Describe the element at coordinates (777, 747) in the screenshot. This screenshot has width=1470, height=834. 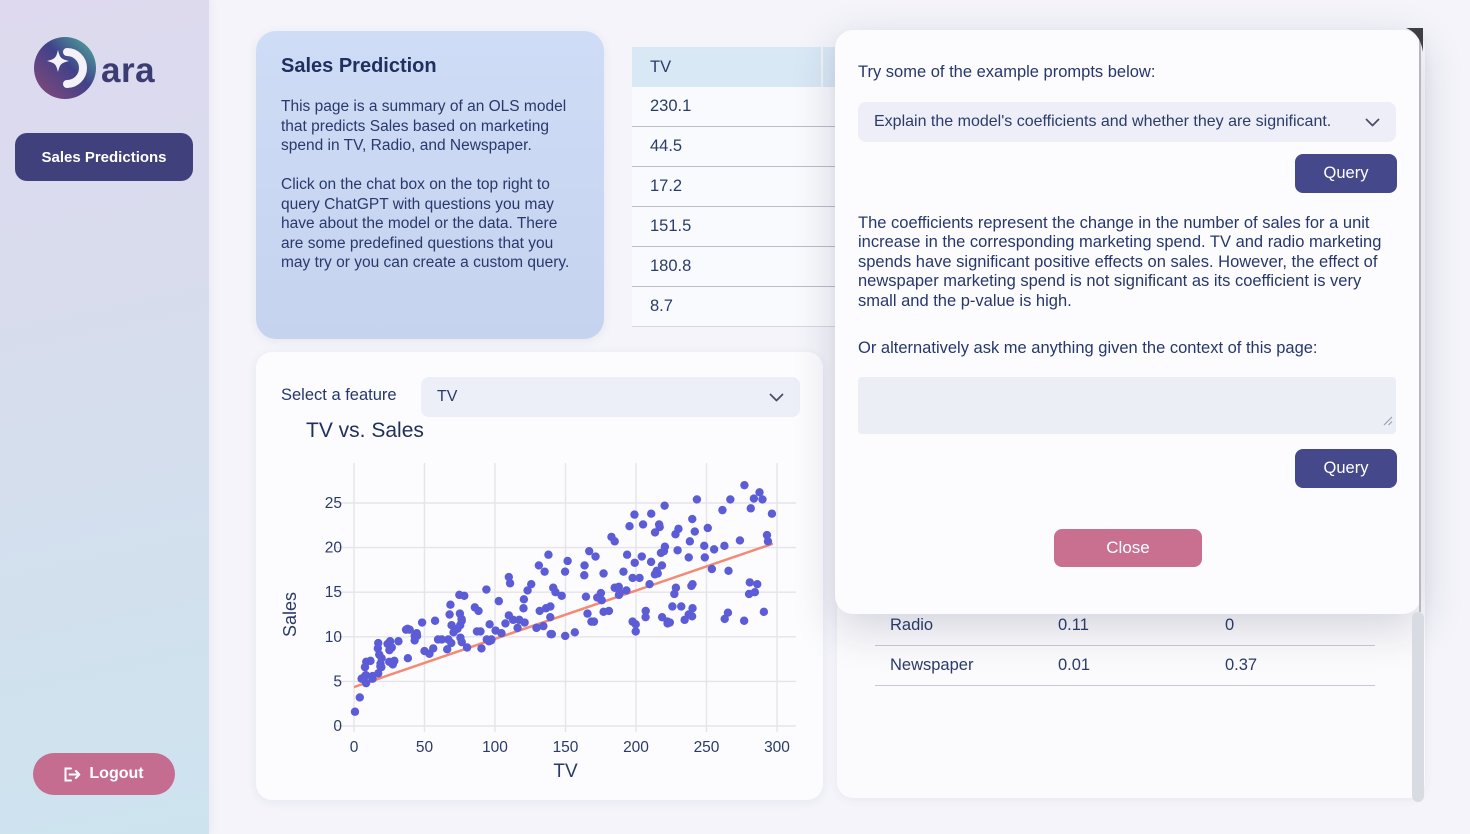
I see `svg-text: 300` at that location.